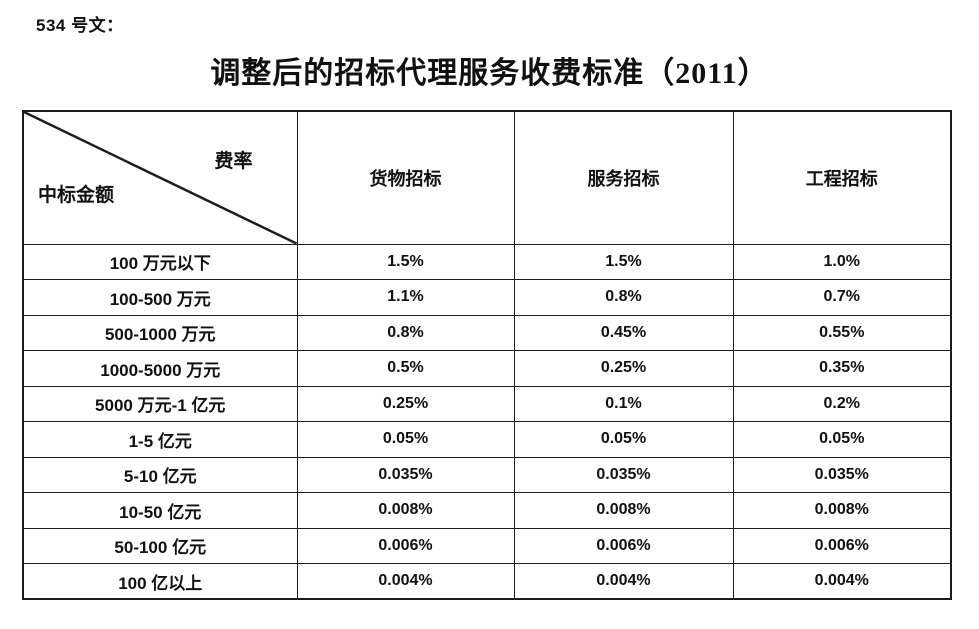 This screenshot has height=629, width=979. Describe the element at coordinates (160, 332) in the screenshot. I see `row-label-cell: 500-1000 万元` at that location.